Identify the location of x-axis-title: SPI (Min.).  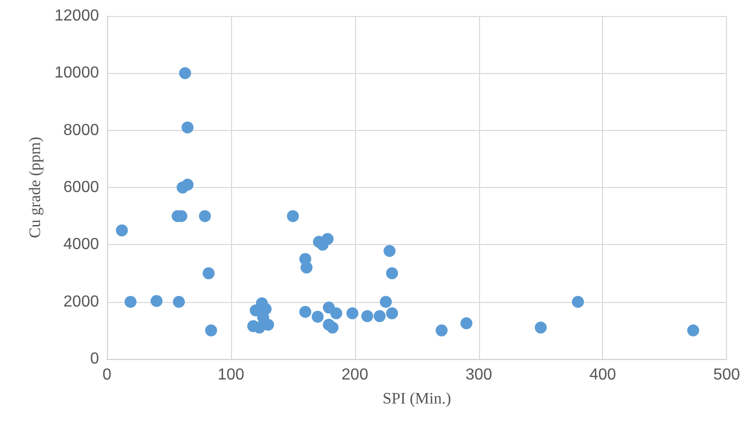
(417, 399).